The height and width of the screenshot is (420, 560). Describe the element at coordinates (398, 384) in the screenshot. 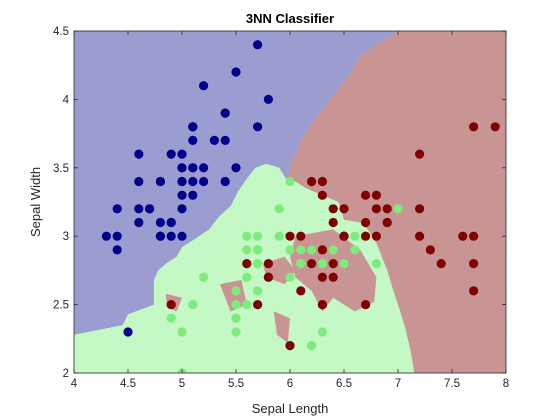

I see `x-tick-label: 7` at that location.